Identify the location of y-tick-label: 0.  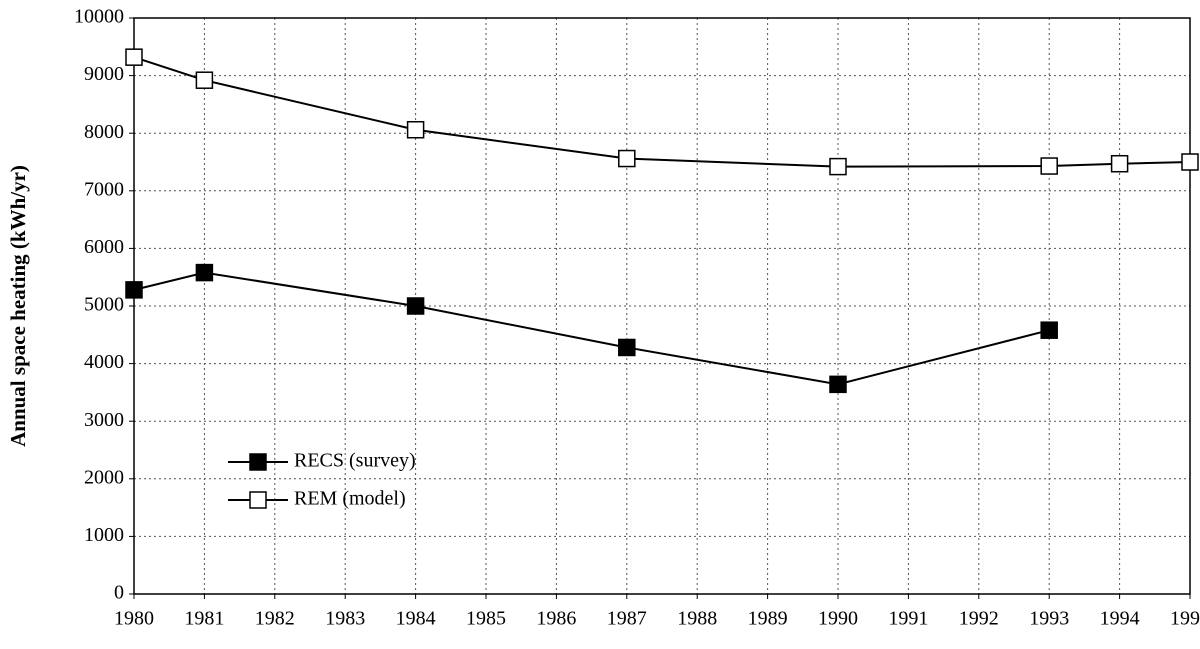
(119, 593).